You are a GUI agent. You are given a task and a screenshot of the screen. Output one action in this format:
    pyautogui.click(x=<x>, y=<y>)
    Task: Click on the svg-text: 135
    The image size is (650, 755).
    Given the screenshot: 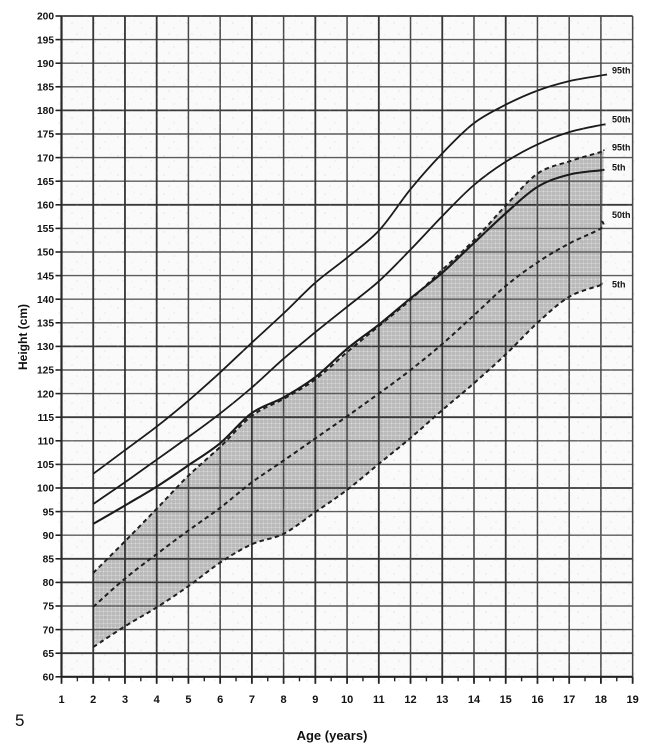 What is the action you would take?
    pyautogui.click(x=45, y=324)
    